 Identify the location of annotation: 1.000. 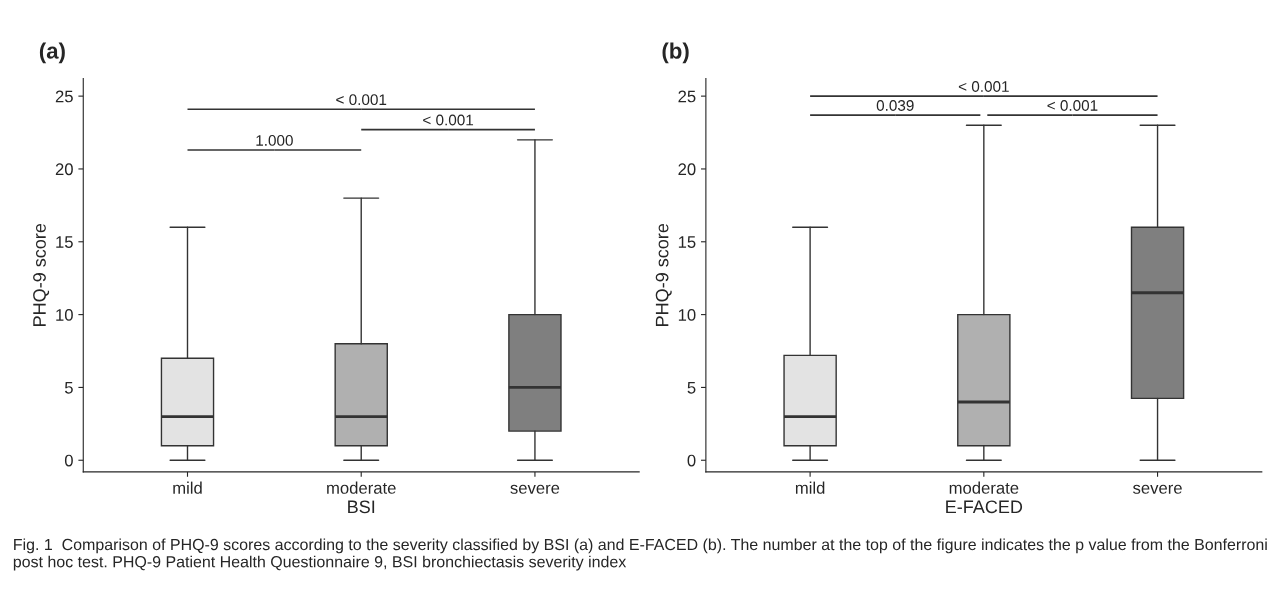
(274, 140).